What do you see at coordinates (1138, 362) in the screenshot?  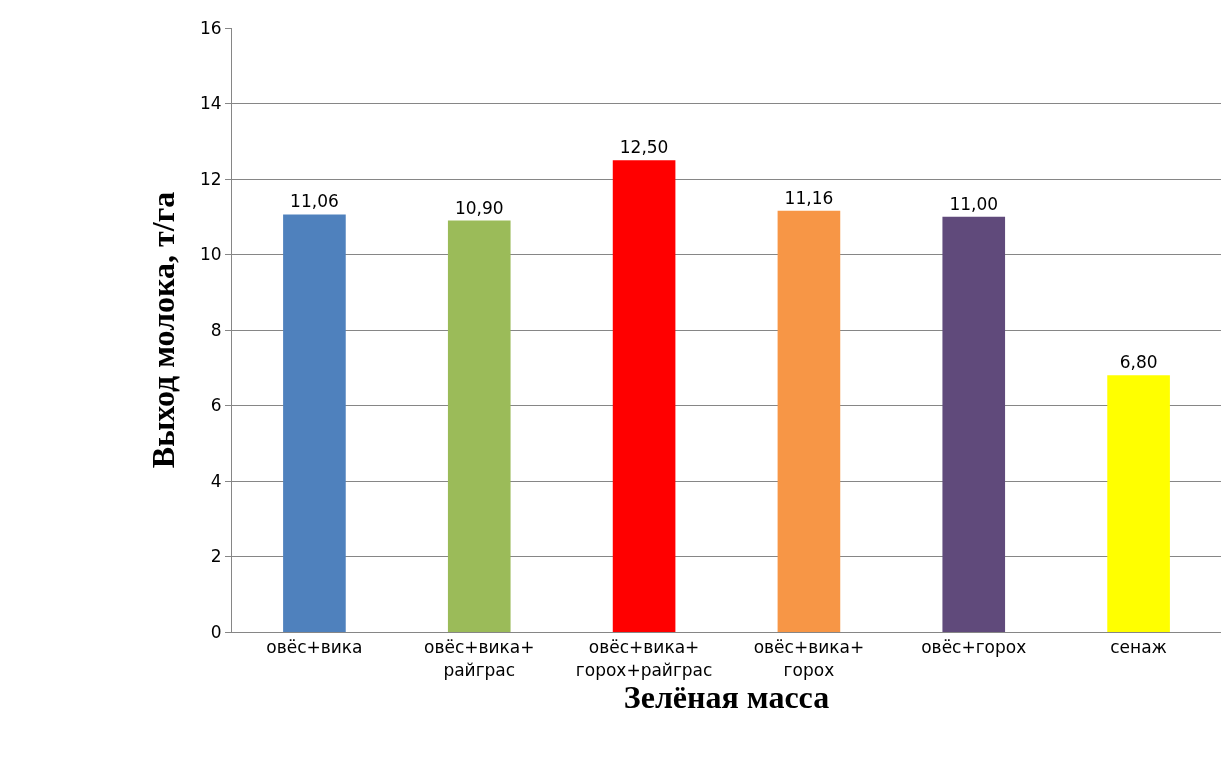 I see `data-label: 6,80` at bounding box center [1138, 362].